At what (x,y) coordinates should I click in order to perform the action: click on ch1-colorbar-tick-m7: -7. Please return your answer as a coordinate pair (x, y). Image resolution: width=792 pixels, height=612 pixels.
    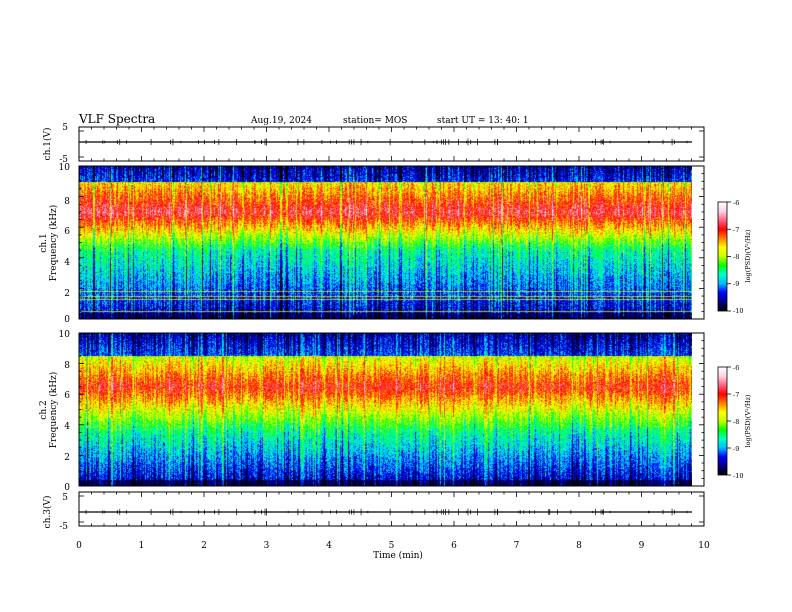
    Looking at the image, I should click on (736, 230).